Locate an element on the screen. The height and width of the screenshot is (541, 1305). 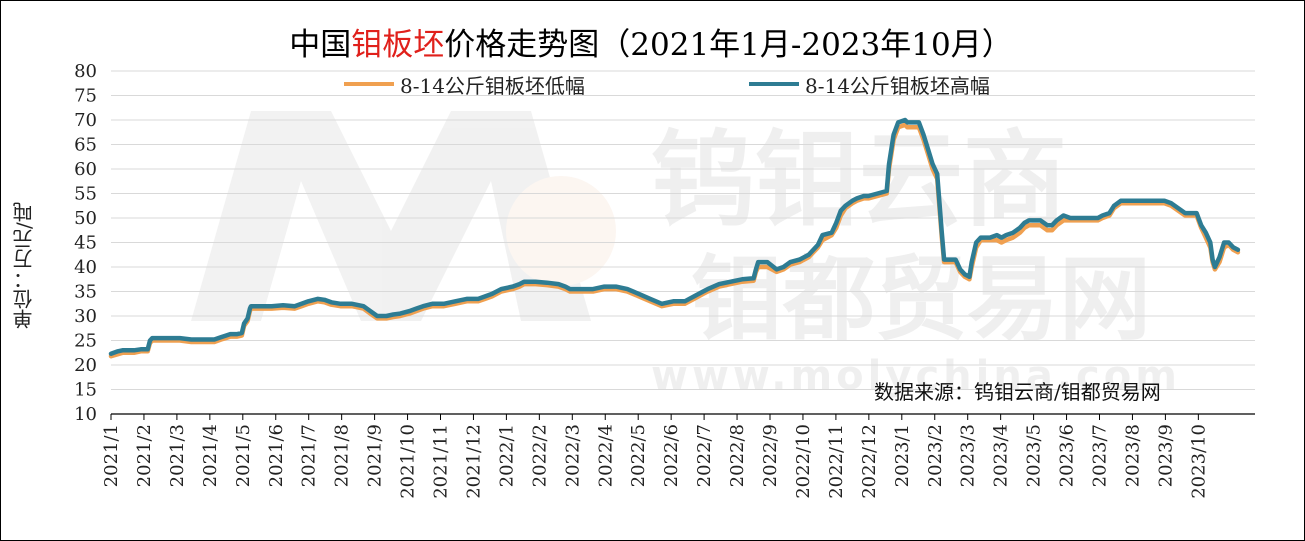
legend-item-low: 8-14公斤钼板坯低幅 is located at coordinates (464, 84).